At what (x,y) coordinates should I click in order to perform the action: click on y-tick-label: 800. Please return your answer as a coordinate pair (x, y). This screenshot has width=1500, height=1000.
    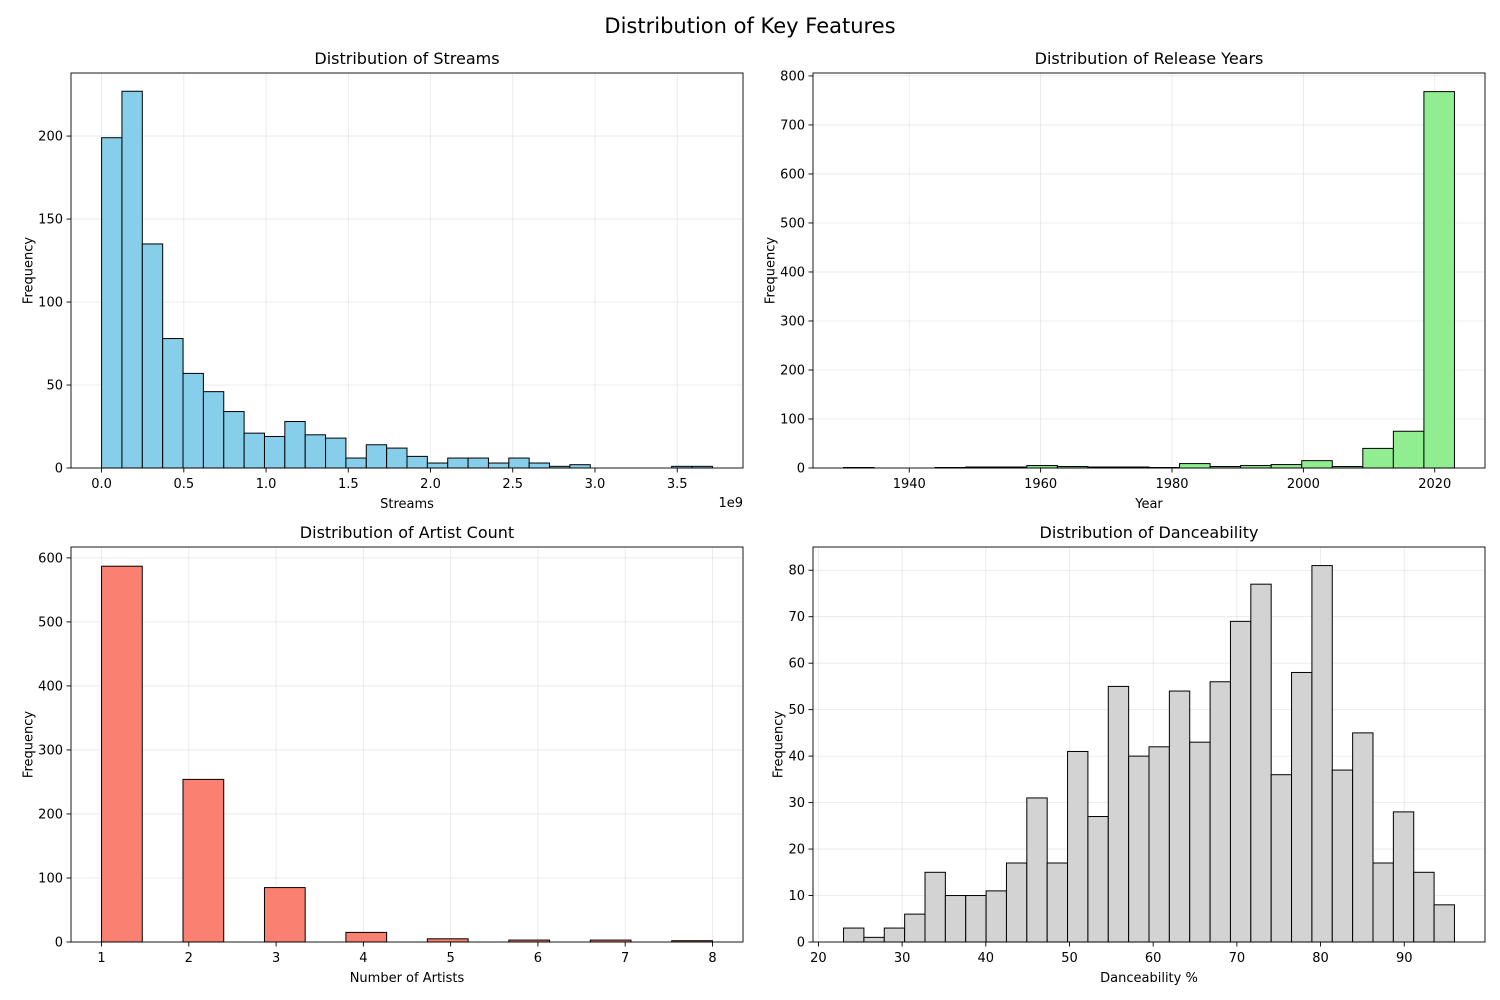
    Looking at the image, I should click on (792, 76).